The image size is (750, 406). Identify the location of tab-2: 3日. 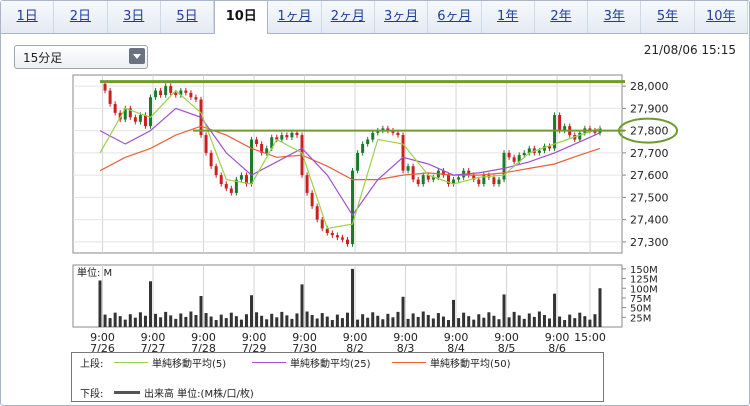
(134, 17).